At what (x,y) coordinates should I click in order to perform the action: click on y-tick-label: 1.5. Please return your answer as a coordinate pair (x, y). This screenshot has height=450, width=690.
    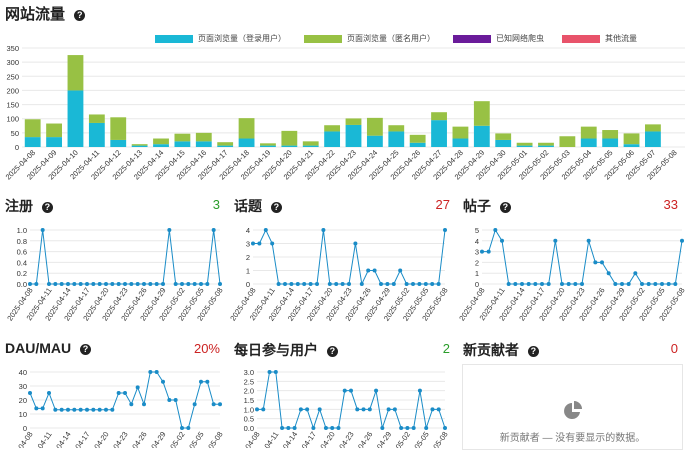
    Looking at the image, I should click on (249, 400).